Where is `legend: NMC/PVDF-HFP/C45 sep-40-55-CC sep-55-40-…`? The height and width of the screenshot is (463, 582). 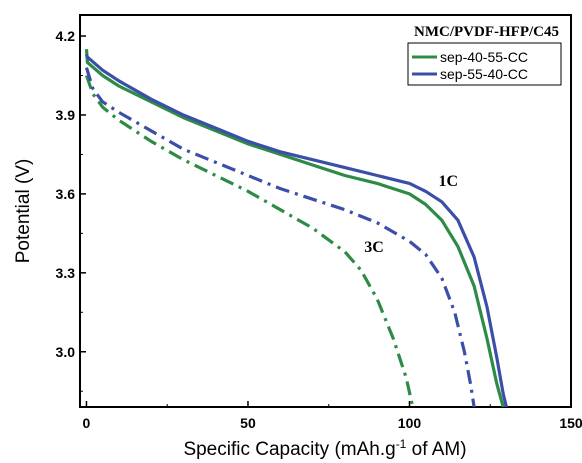
legend: NMC/PVDF-HFP/C45 sep-40-55-CC sep-55-40-… is located at coordinates (484, 55).